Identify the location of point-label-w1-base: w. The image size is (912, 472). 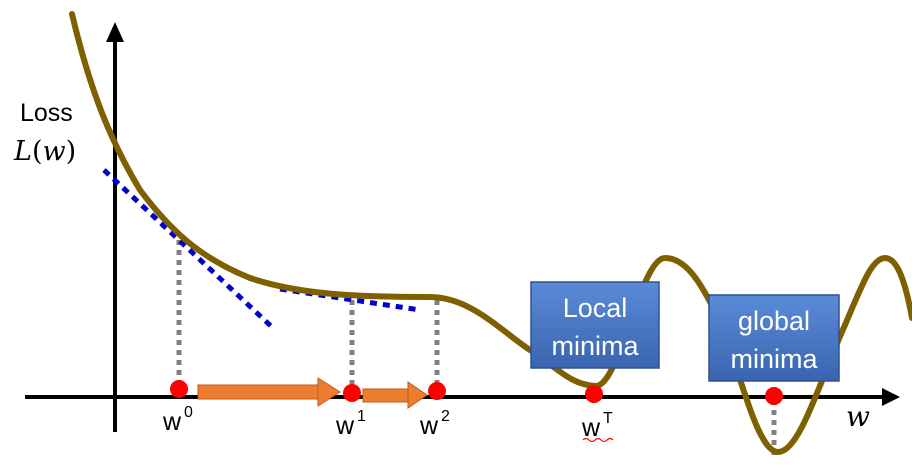
(345, 426).